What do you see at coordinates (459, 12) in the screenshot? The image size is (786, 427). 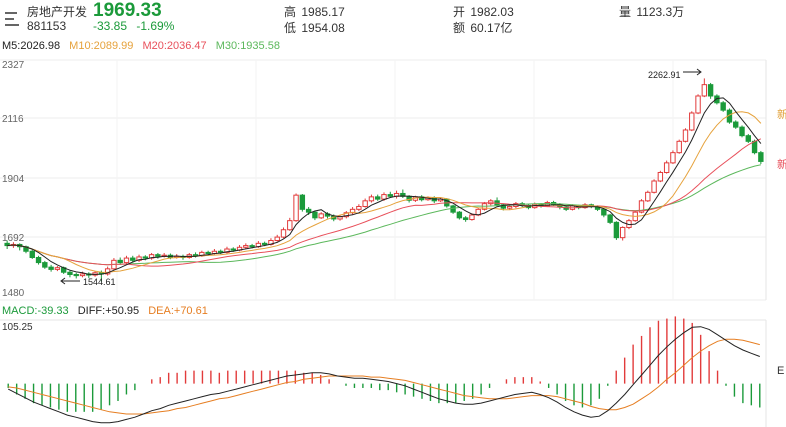 I see `stat-open-label: 开` at bounding box center [459, 12].